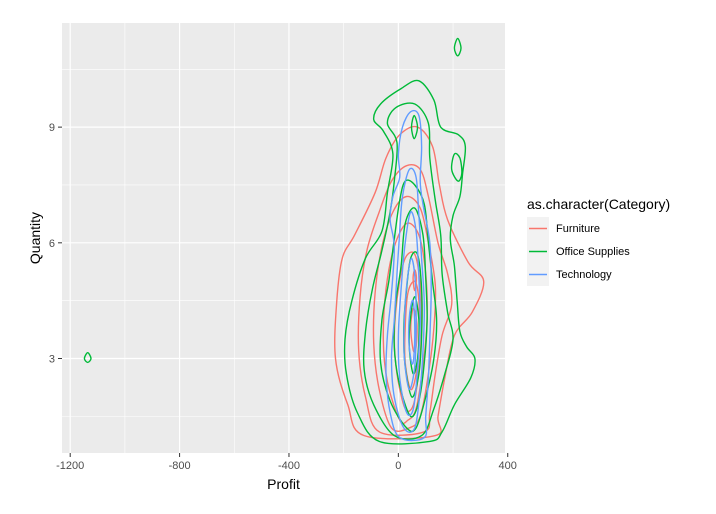 This screenshot has height=514, width=716. Describe the element at coordinates (289, 466) in the screenshot. I see `x-tick-label-2: -400` at that location.